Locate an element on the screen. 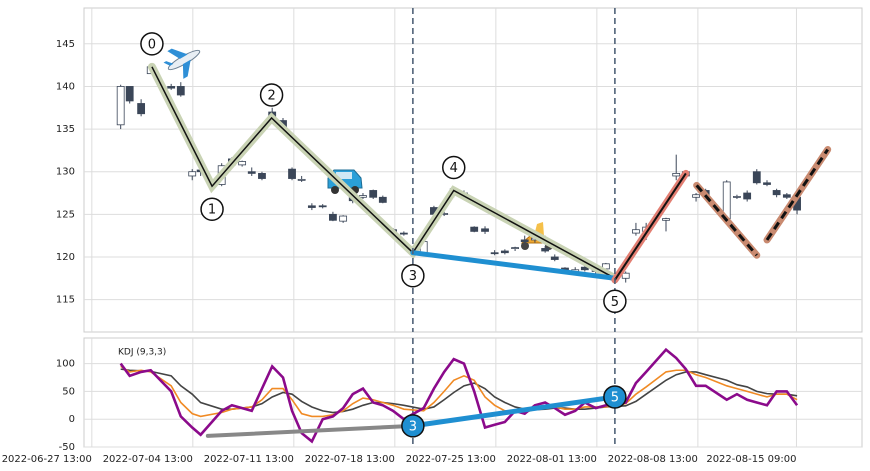 The height and width of the screenshot is (471, 870). y-tick-label: 0 is located at coordinates (72, 419).